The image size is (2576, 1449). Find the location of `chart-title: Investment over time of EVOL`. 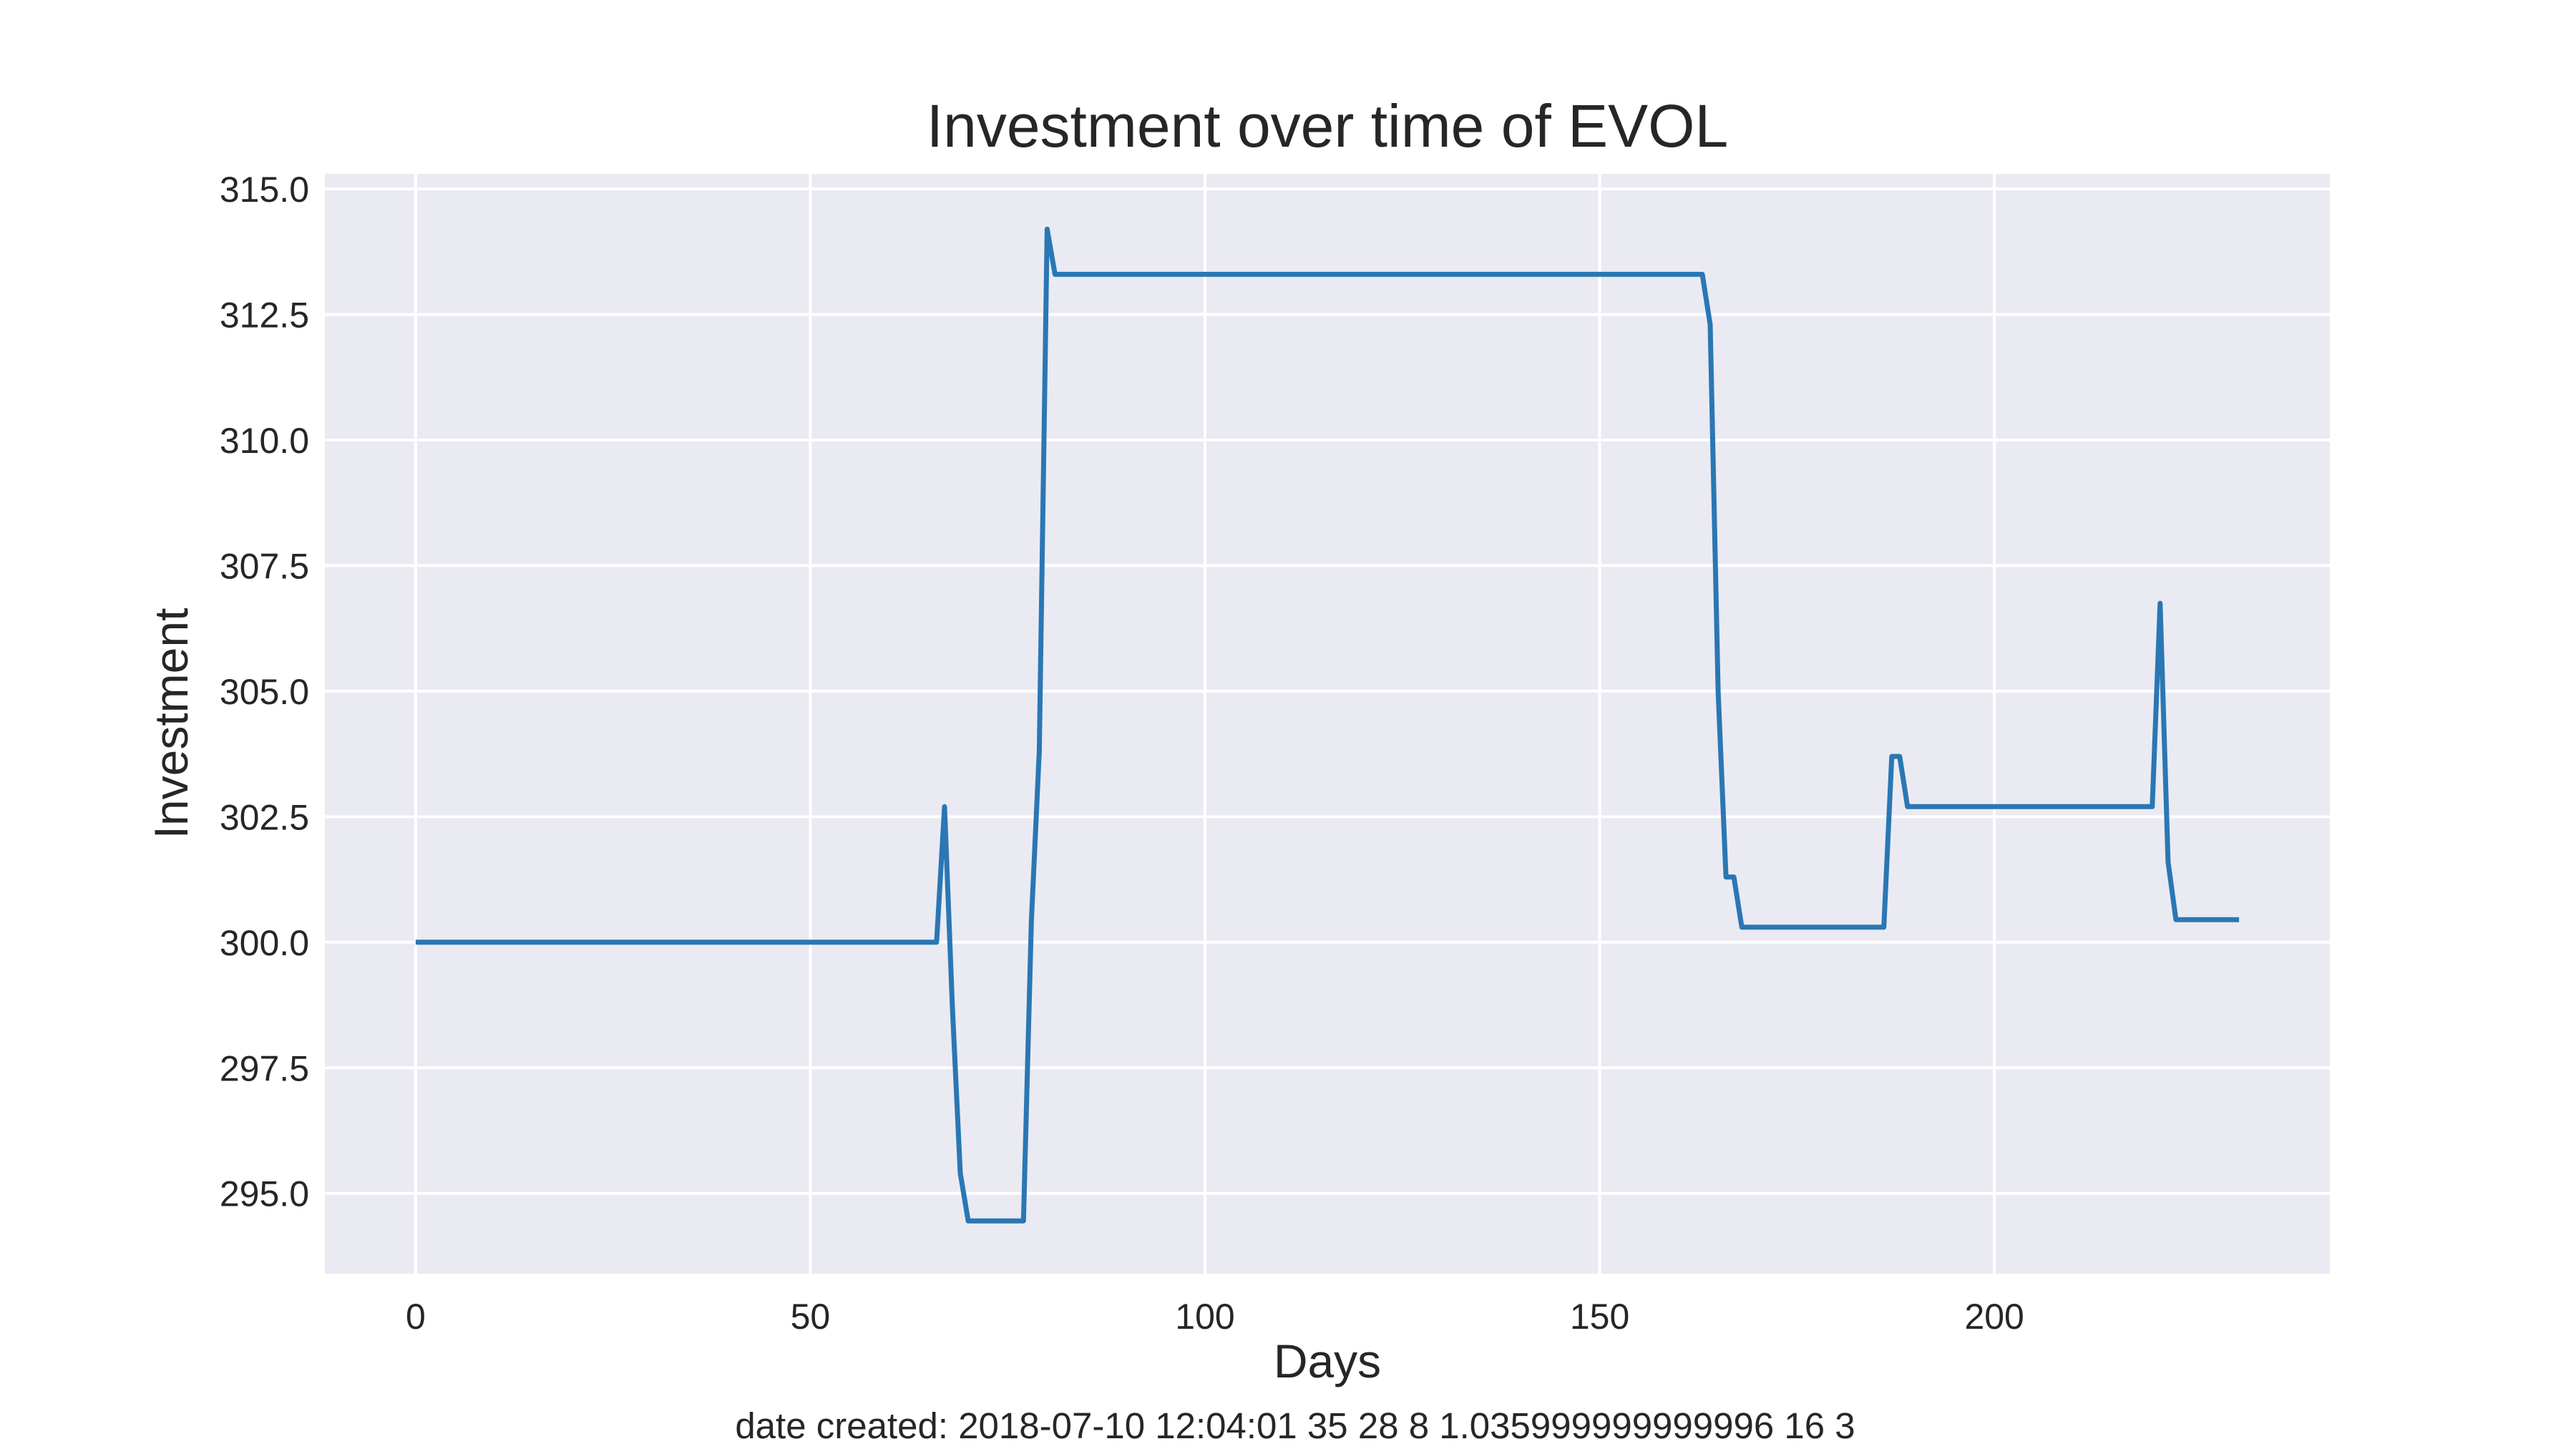

chart-title: Investment over time of EVOL is located at coordinates (1327, 126).